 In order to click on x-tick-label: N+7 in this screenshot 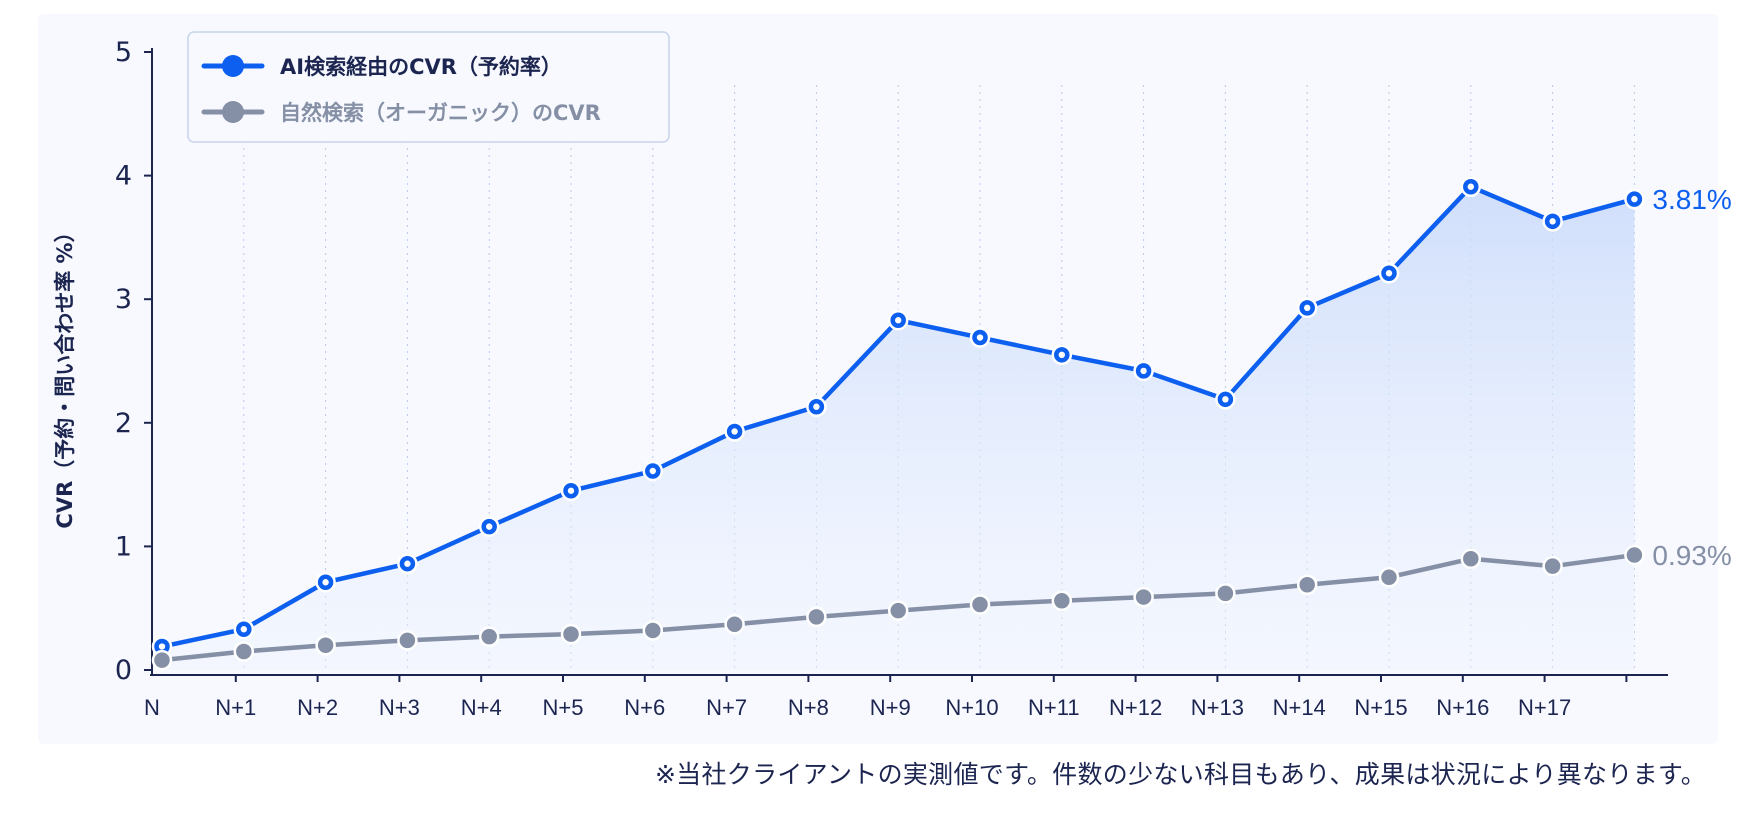, I will do `click(726, 707)`.